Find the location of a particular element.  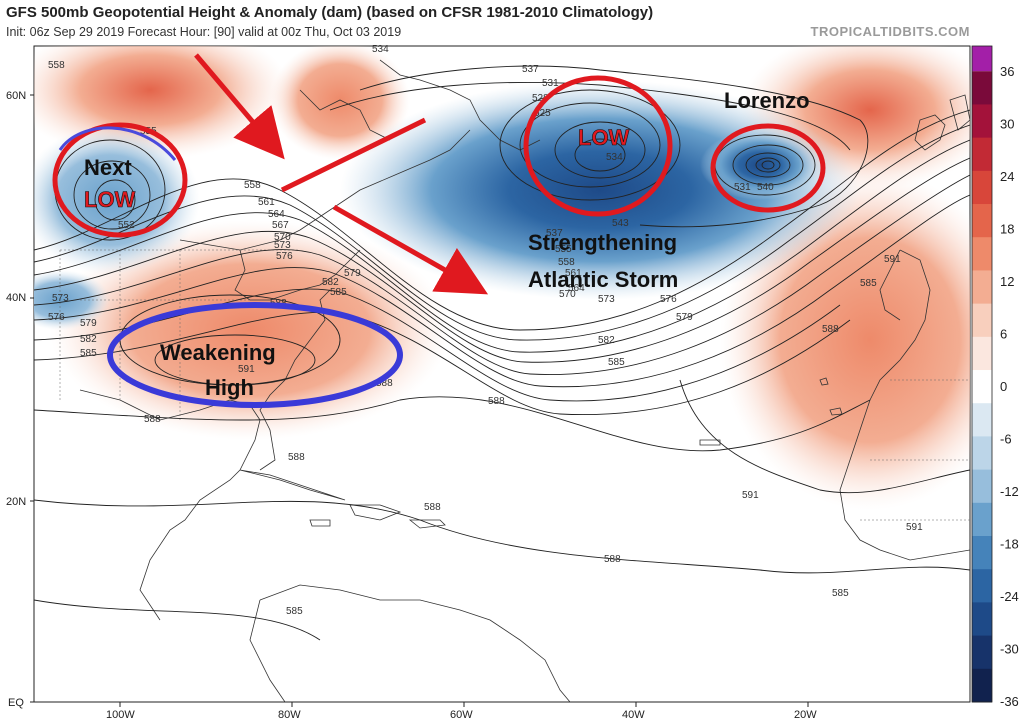

contour-label: 525 is located at coordinates (542, 113).